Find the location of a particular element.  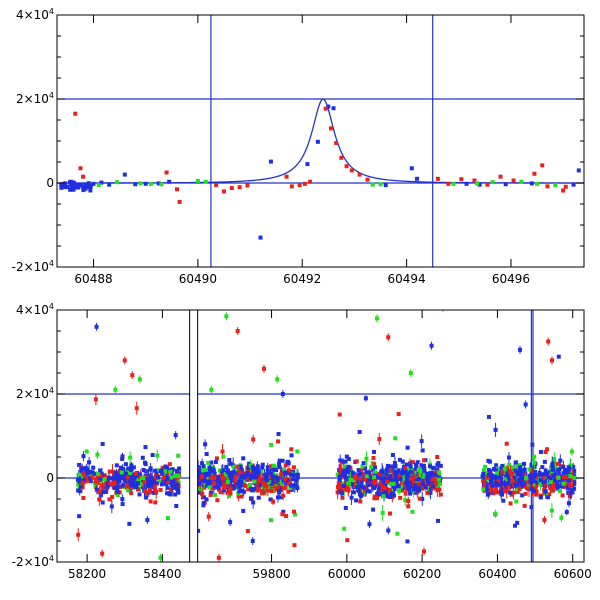

y-tick-mantissa: 0 is located at coordinates (50, 183).